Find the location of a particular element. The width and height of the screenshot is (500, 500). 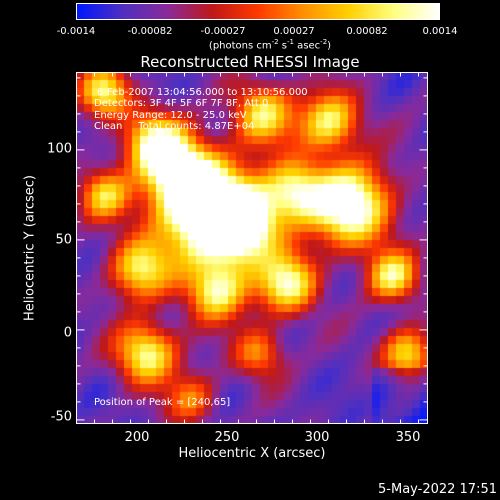

y-axis-label: Heliocentric Y (arcsec) is located at coordinates (30, 248).